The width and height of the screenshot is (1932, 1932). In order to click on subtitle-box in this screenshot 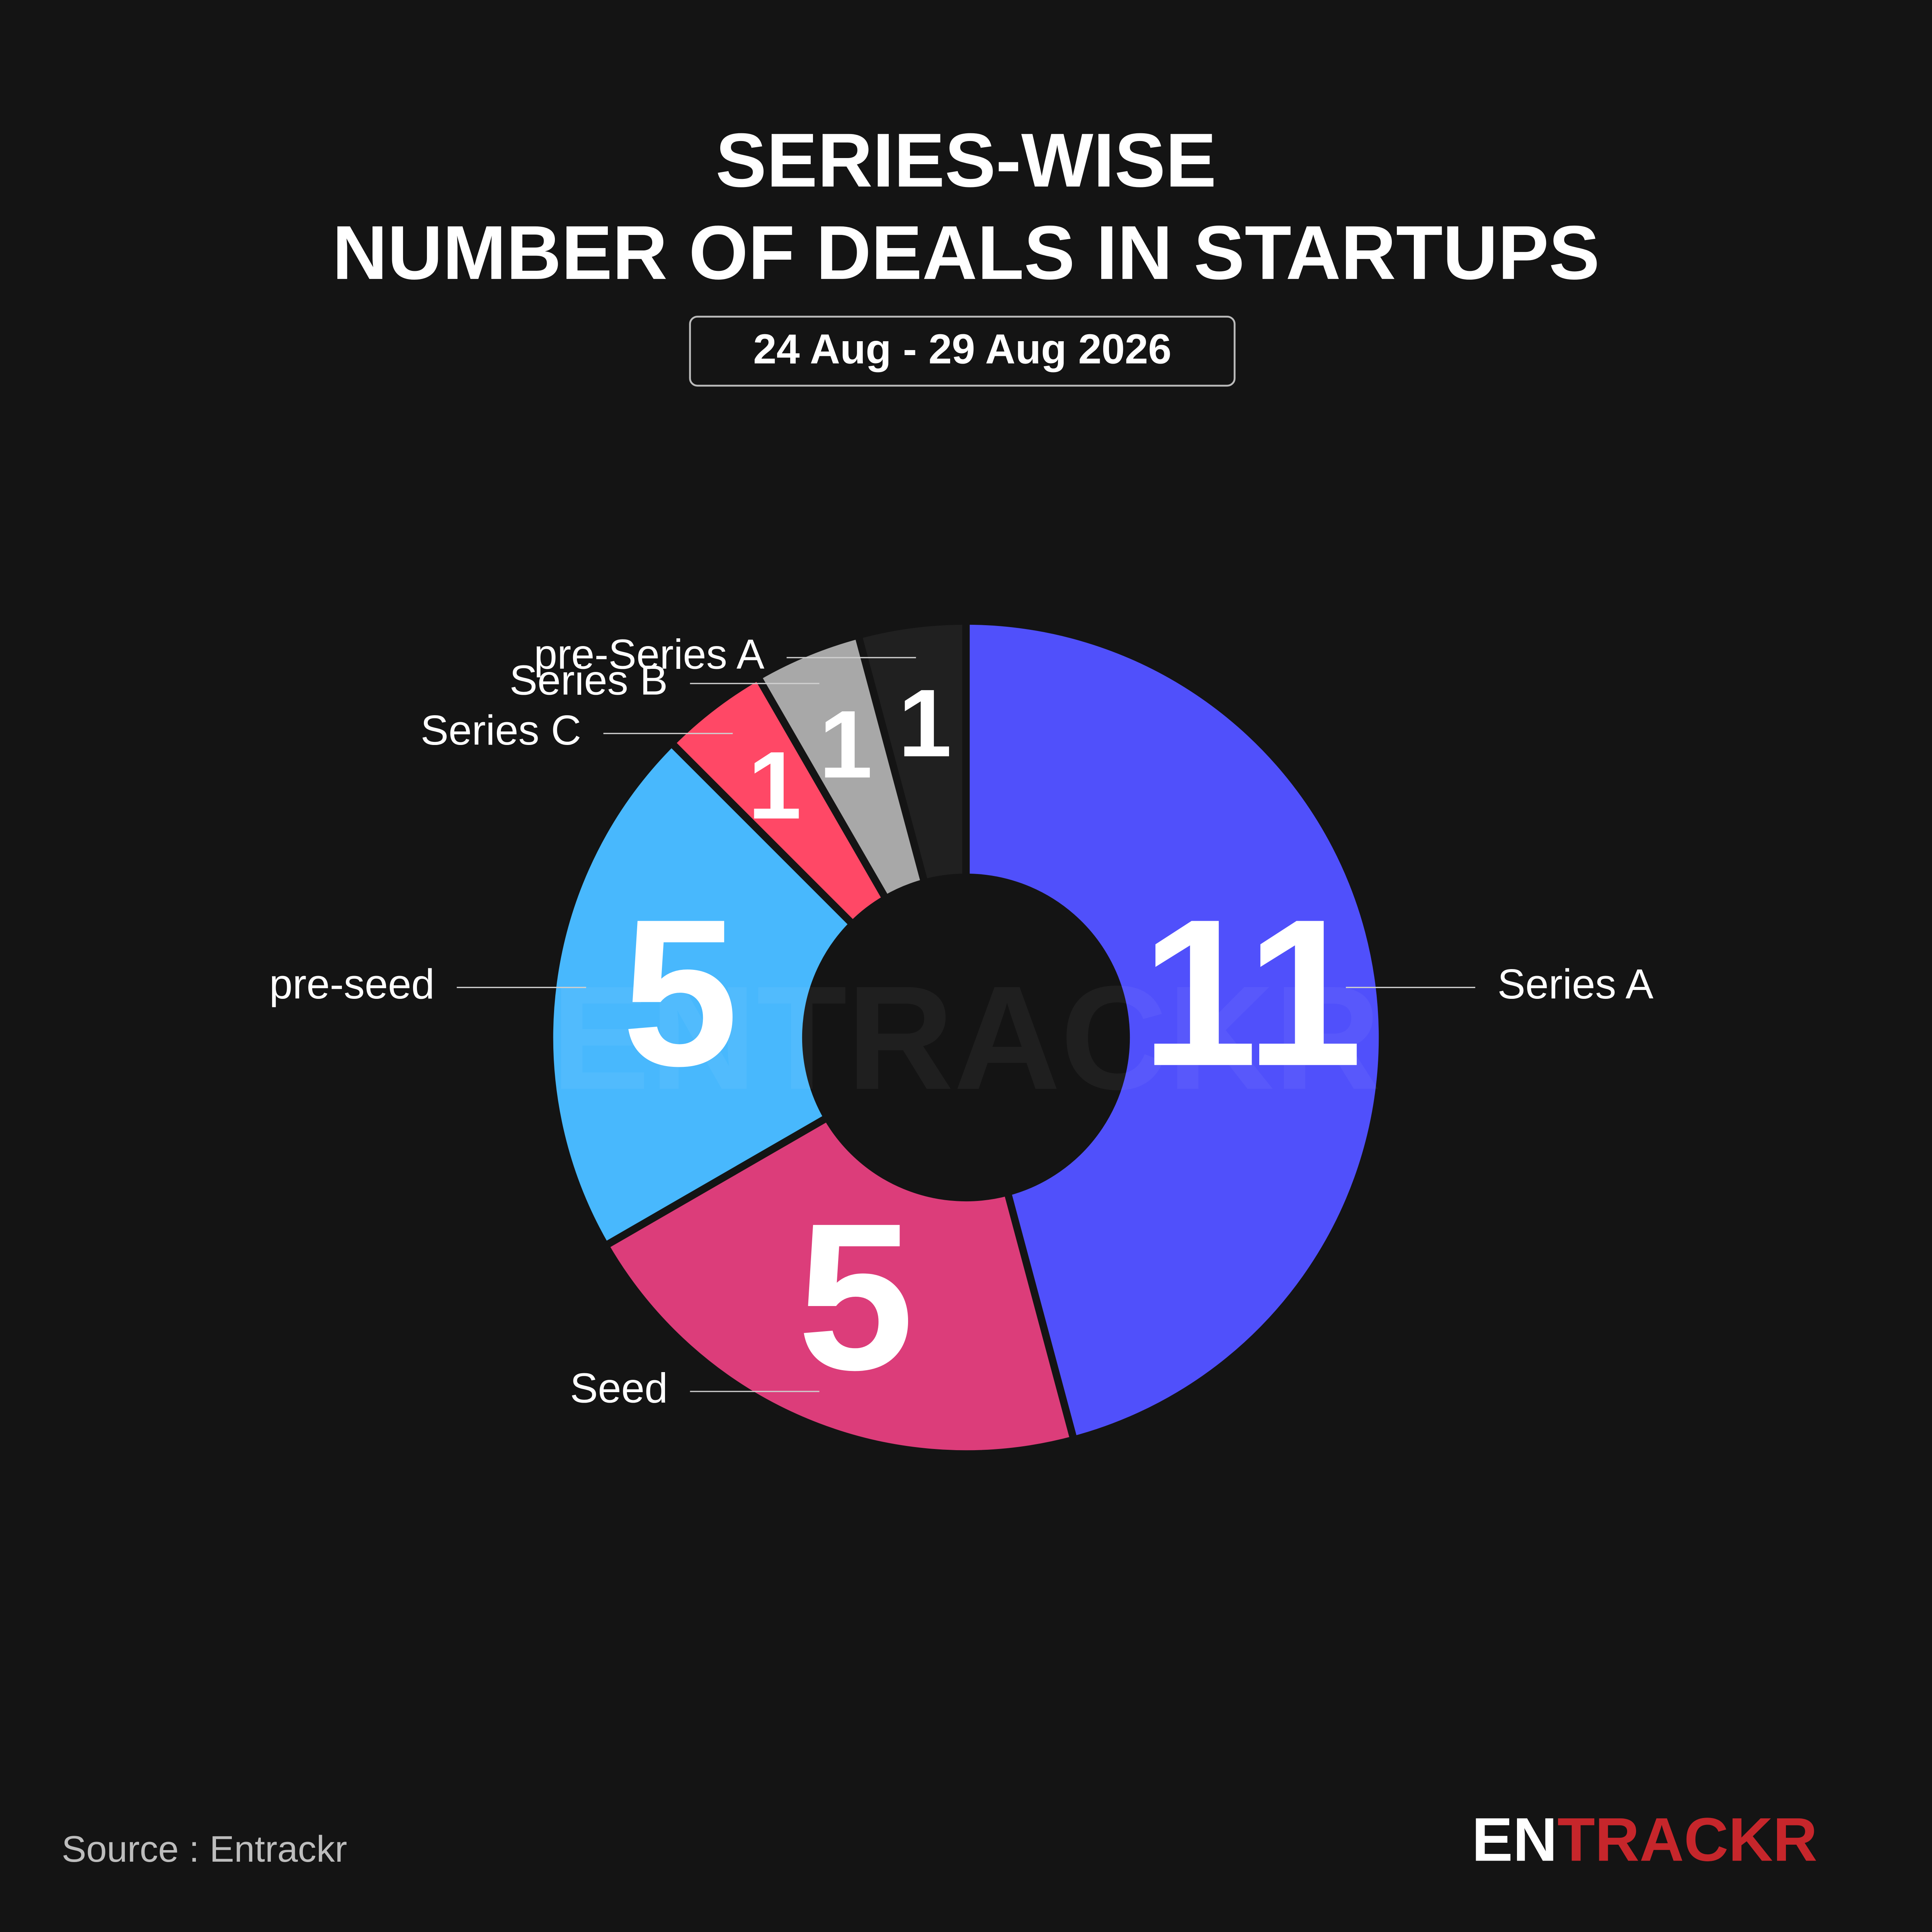, I will do `click(963, 351)`.